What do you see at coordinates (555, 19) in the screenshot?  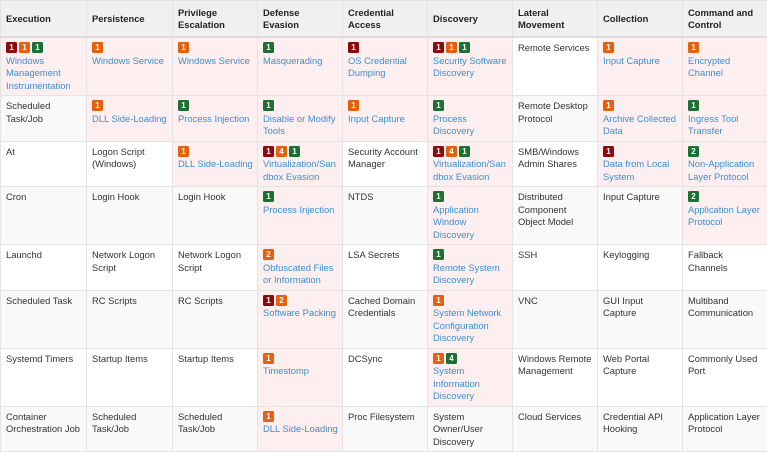 I see `tactic-header: Lateral Movement` at bounding box center [555, 19].